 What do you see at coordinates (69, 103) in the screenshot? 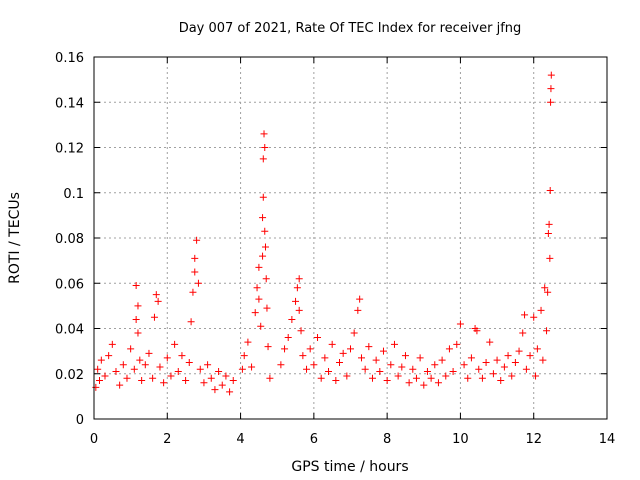
I see `y-tick-label: 0.14` at bounding box center [69, 103].